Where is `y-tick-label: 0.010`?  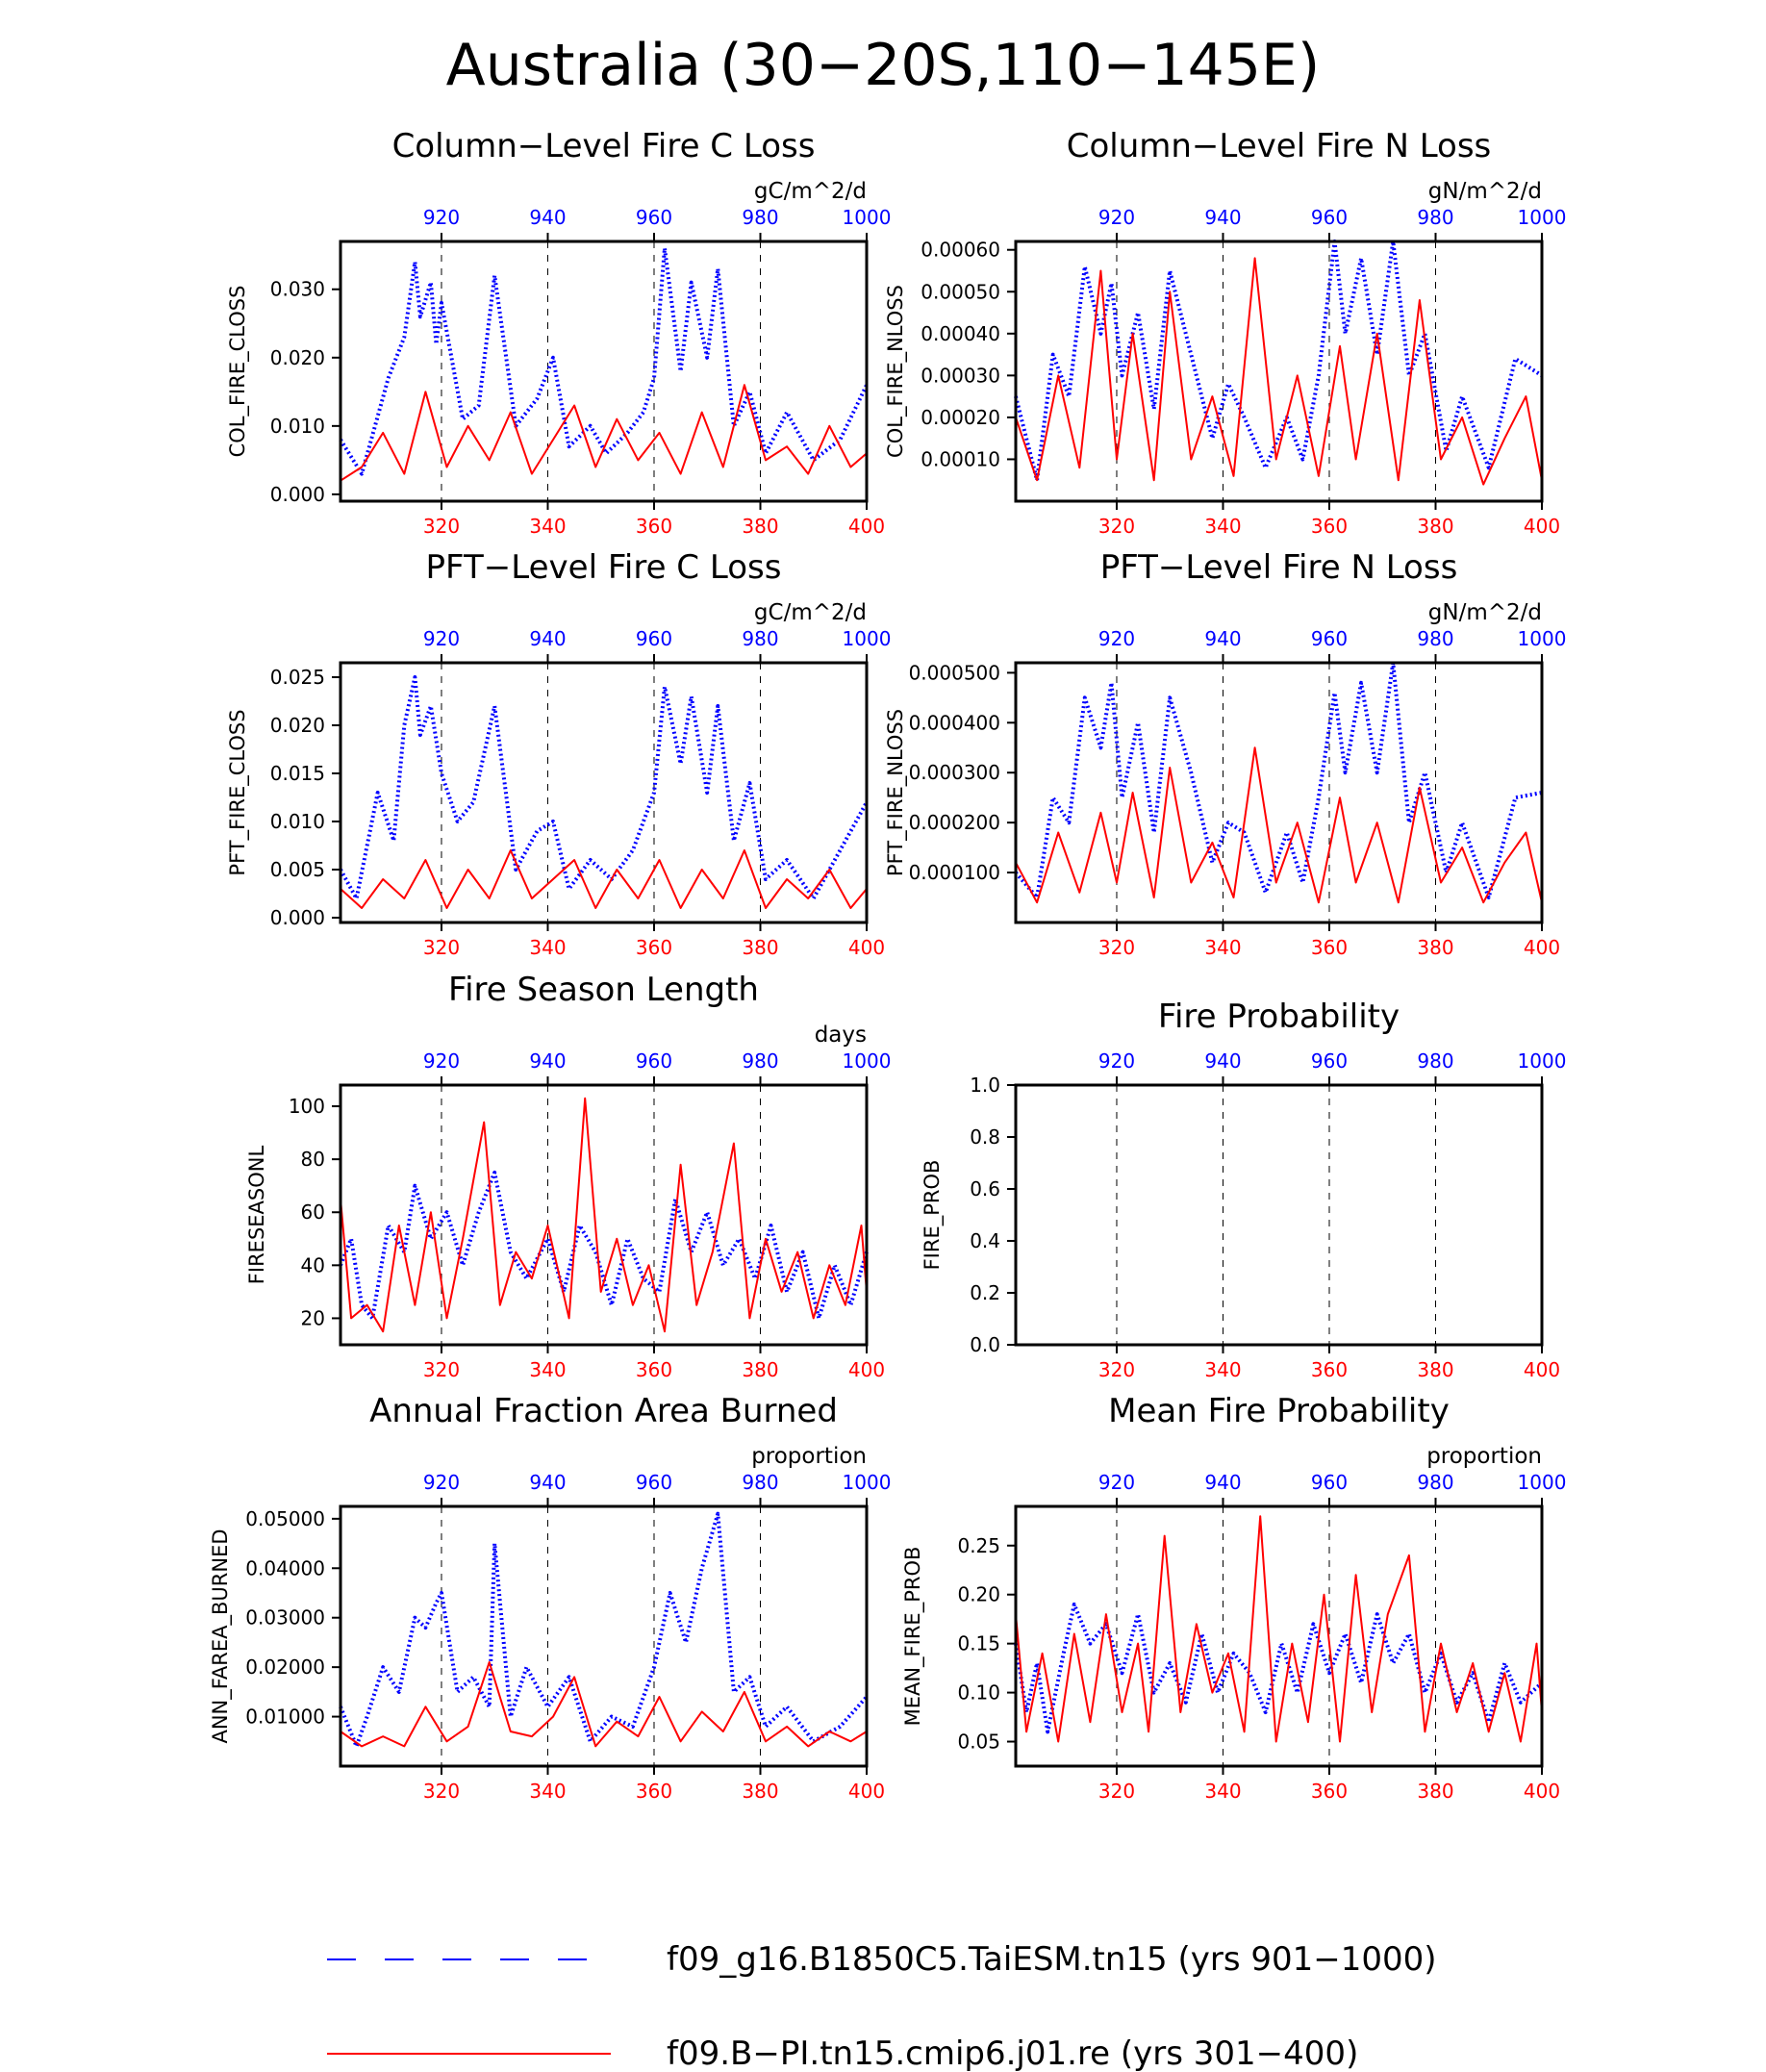
y-tick-label: 0.010 is located at coordinates (297, 427).